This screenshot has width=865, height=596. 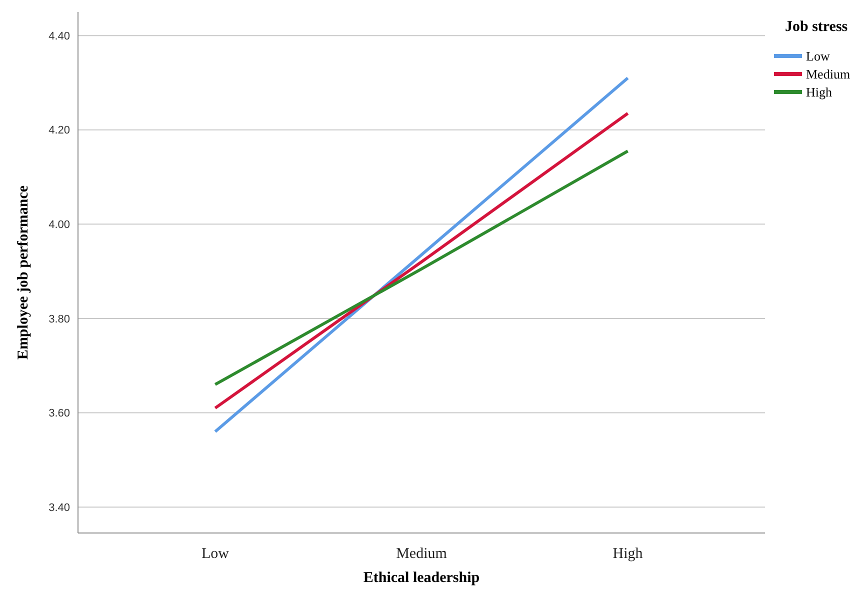 What do you see at coordinates (628, 554) in the screenshot?
I see `x-tick-label: High` at bounding box center [628, 554].